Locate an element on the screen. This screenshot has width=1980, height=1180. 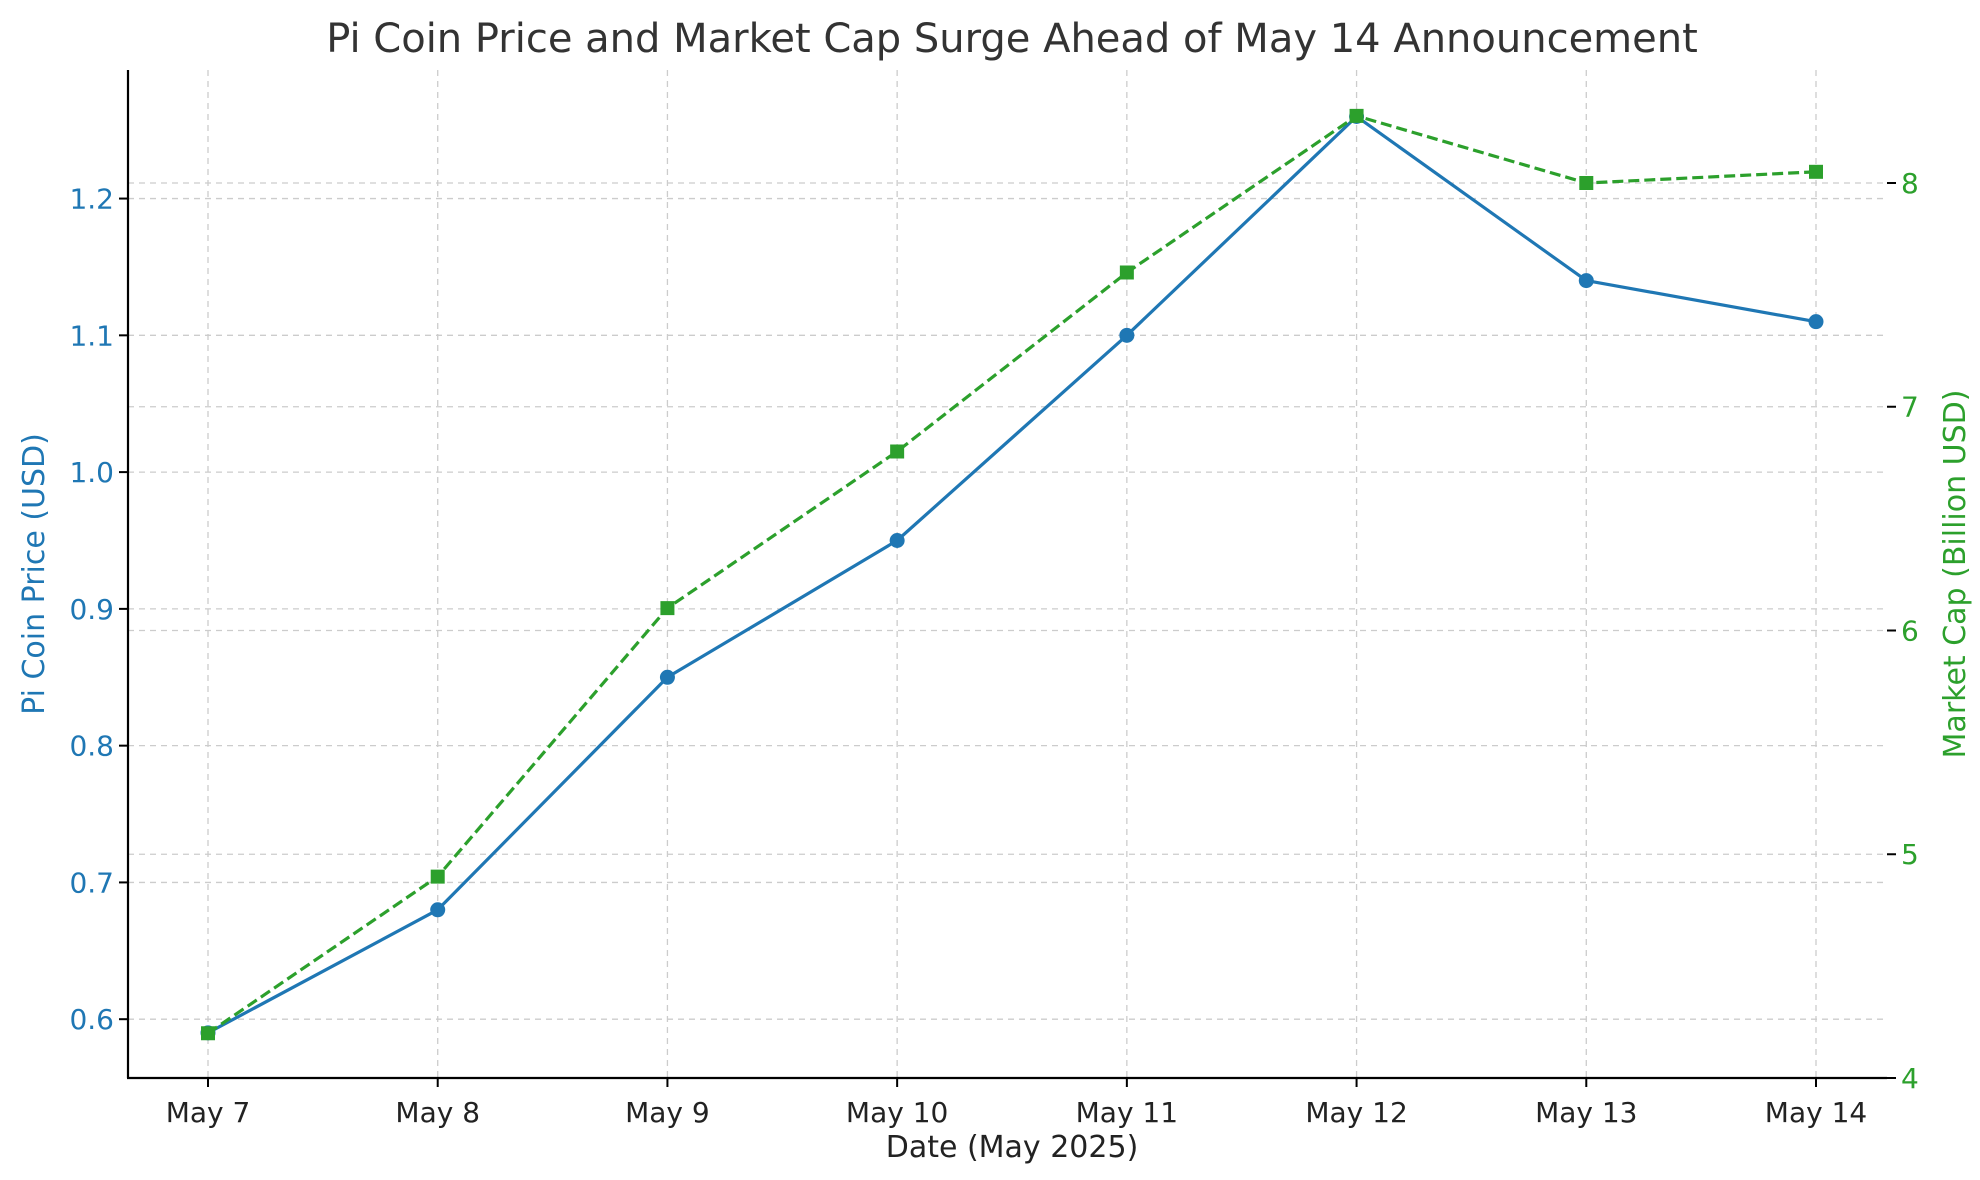
x-tick-label: May 14 is located at coordinates (1816, 1112).